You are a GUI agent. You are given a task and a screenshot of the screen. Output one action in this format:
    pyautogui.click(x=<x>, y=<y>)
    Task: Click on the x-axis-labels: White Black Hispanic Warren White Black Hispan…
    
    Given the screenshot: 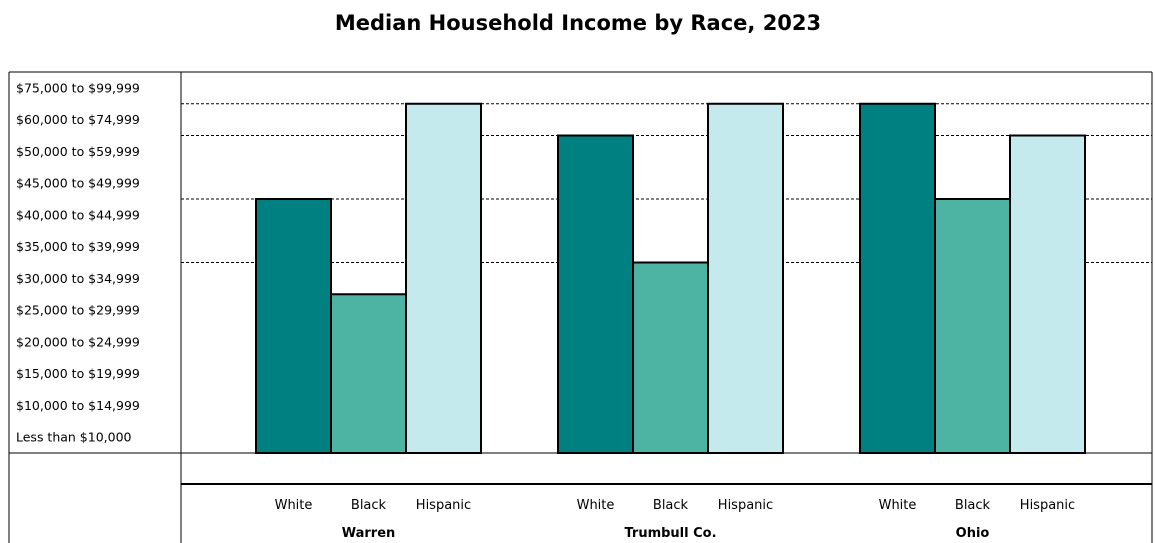 What is the action you would take?
    pyautogui.click(x=675, y=519)
    